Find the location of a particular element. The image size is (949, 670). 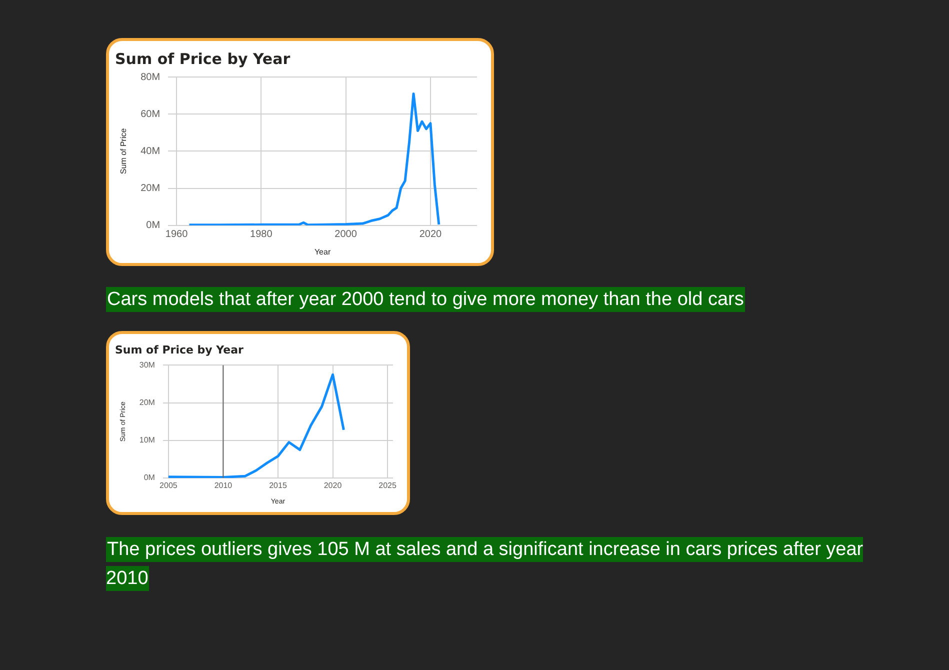

y-tick-label: 40M is located at coordinates (150, 151).